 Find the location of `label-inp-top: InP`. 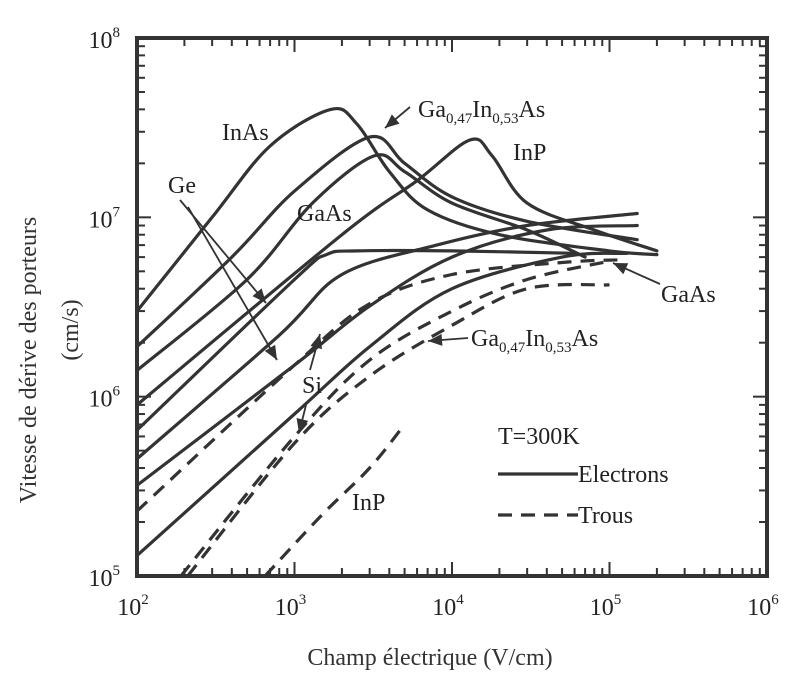

label-inp-top: InP is located at coordinates (529, 153).